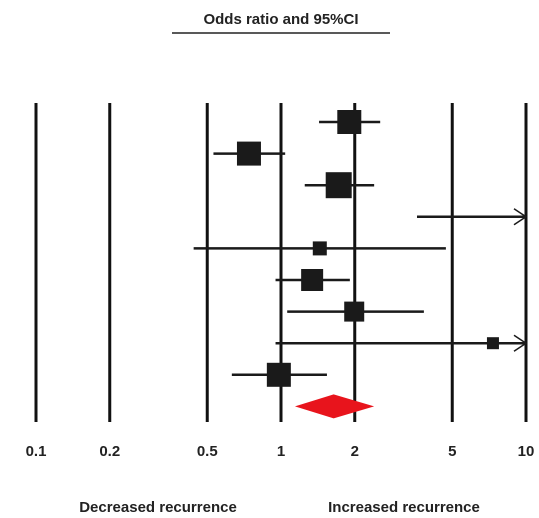  Describe the element at coordinates (207, 451) in the screenshot. I see `x-tick-label: 0.5` at that location.